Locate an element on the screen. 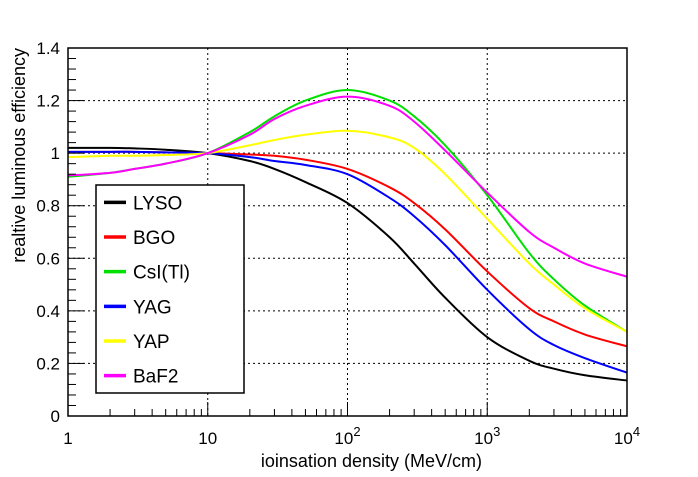 Image resolution: width=698 pixels, height=477 pixels. x-tick-label: 10 is located at coordinates (207, 438).